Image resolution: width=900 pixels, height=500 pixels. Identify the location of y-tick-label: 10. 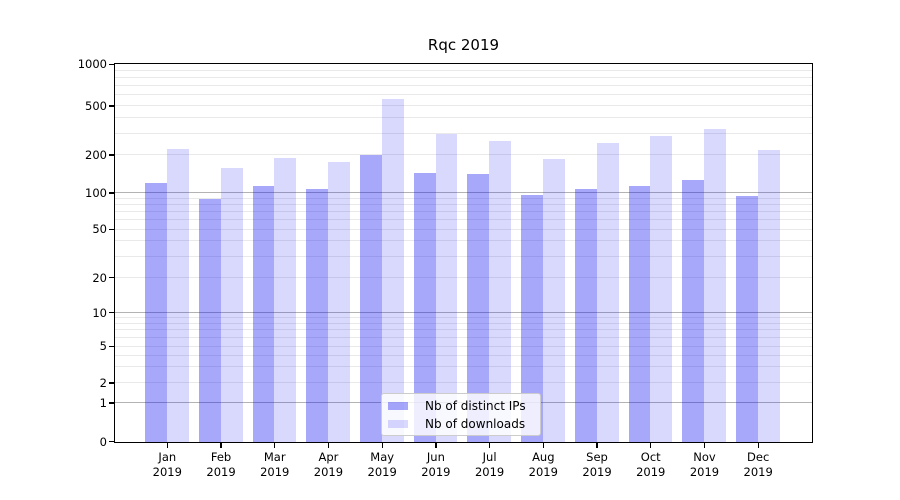
(99, 312).